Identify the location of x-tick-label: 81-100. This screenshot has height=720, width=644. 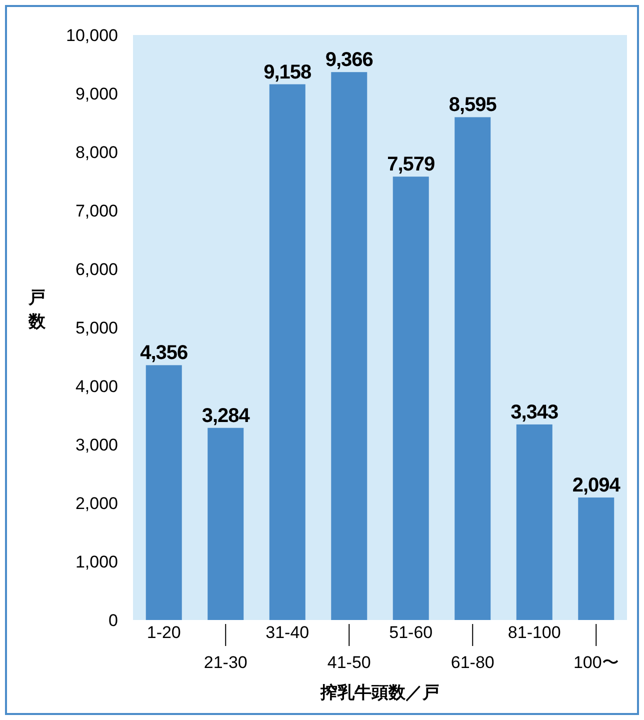
(534, 632).